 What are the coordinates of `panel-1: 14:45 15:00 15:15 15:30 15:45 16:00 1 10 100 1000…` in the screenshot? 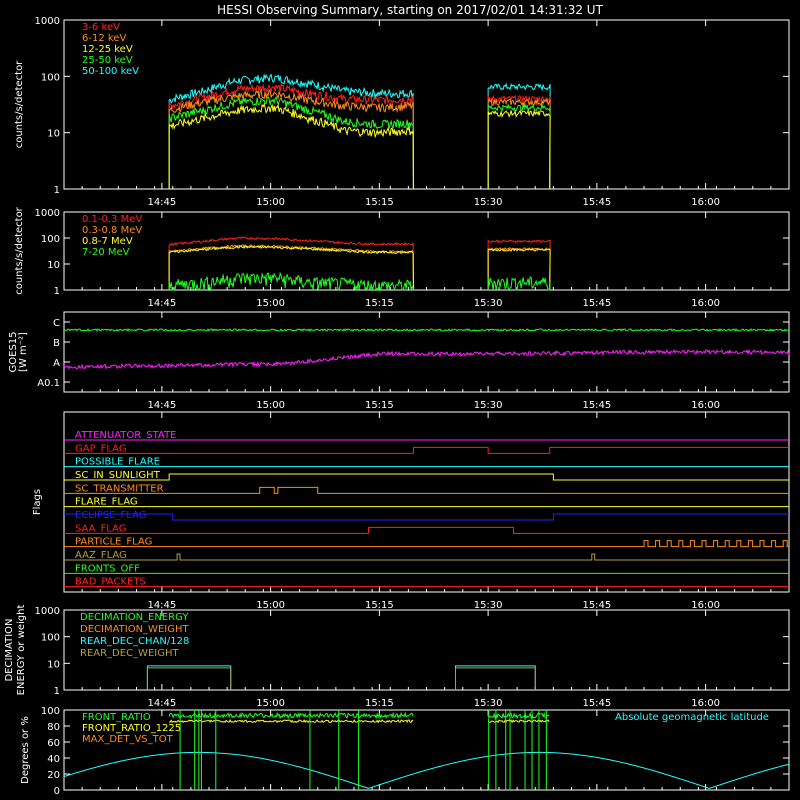 It's located at (402, 257).